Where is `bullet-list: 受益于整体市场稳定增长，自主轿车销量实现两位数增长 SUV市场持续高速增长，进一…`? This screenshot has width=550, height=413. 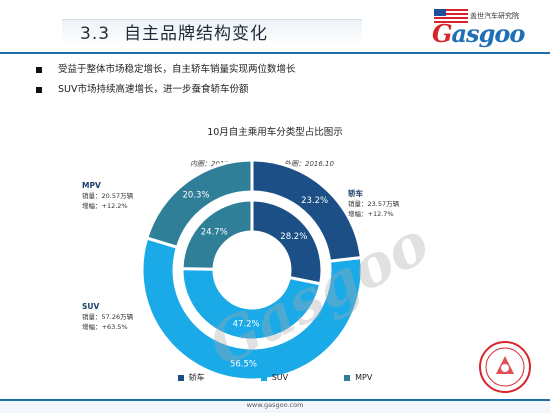
bullet-list: 受益于整体市场稳定增长，自主轿车销量实现两位数增长 SUV市场持续高速增长，进一… is located at coordinates (166, 80).